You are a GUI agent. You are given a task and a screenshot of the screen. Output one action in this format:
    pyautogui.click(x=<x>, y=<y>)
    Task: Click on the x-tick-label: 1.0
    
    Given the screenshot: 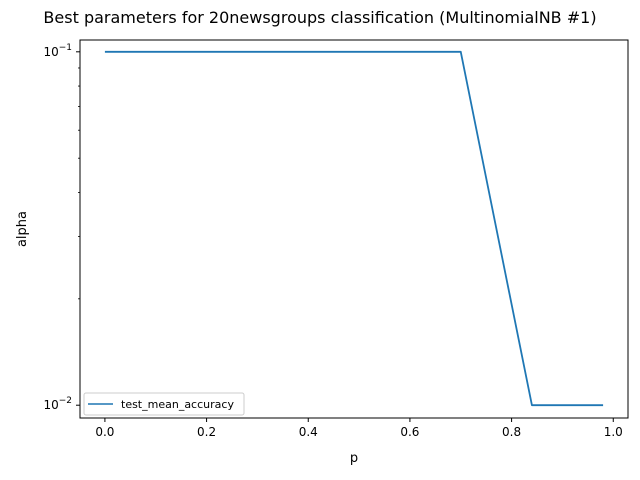 What is the action you would take?
    pyautogui.click(x=613, y=432)
    